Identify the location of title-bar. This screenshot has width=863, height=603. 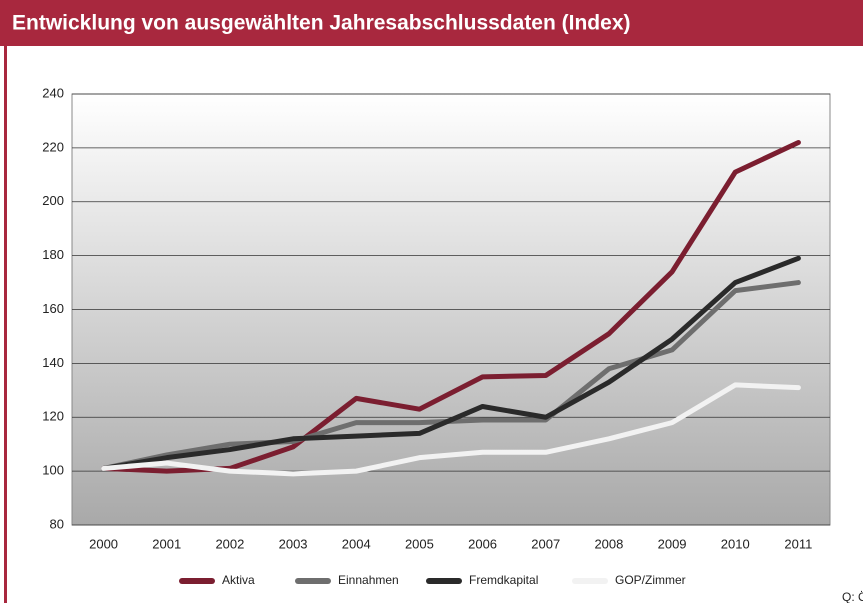
(431, 23).